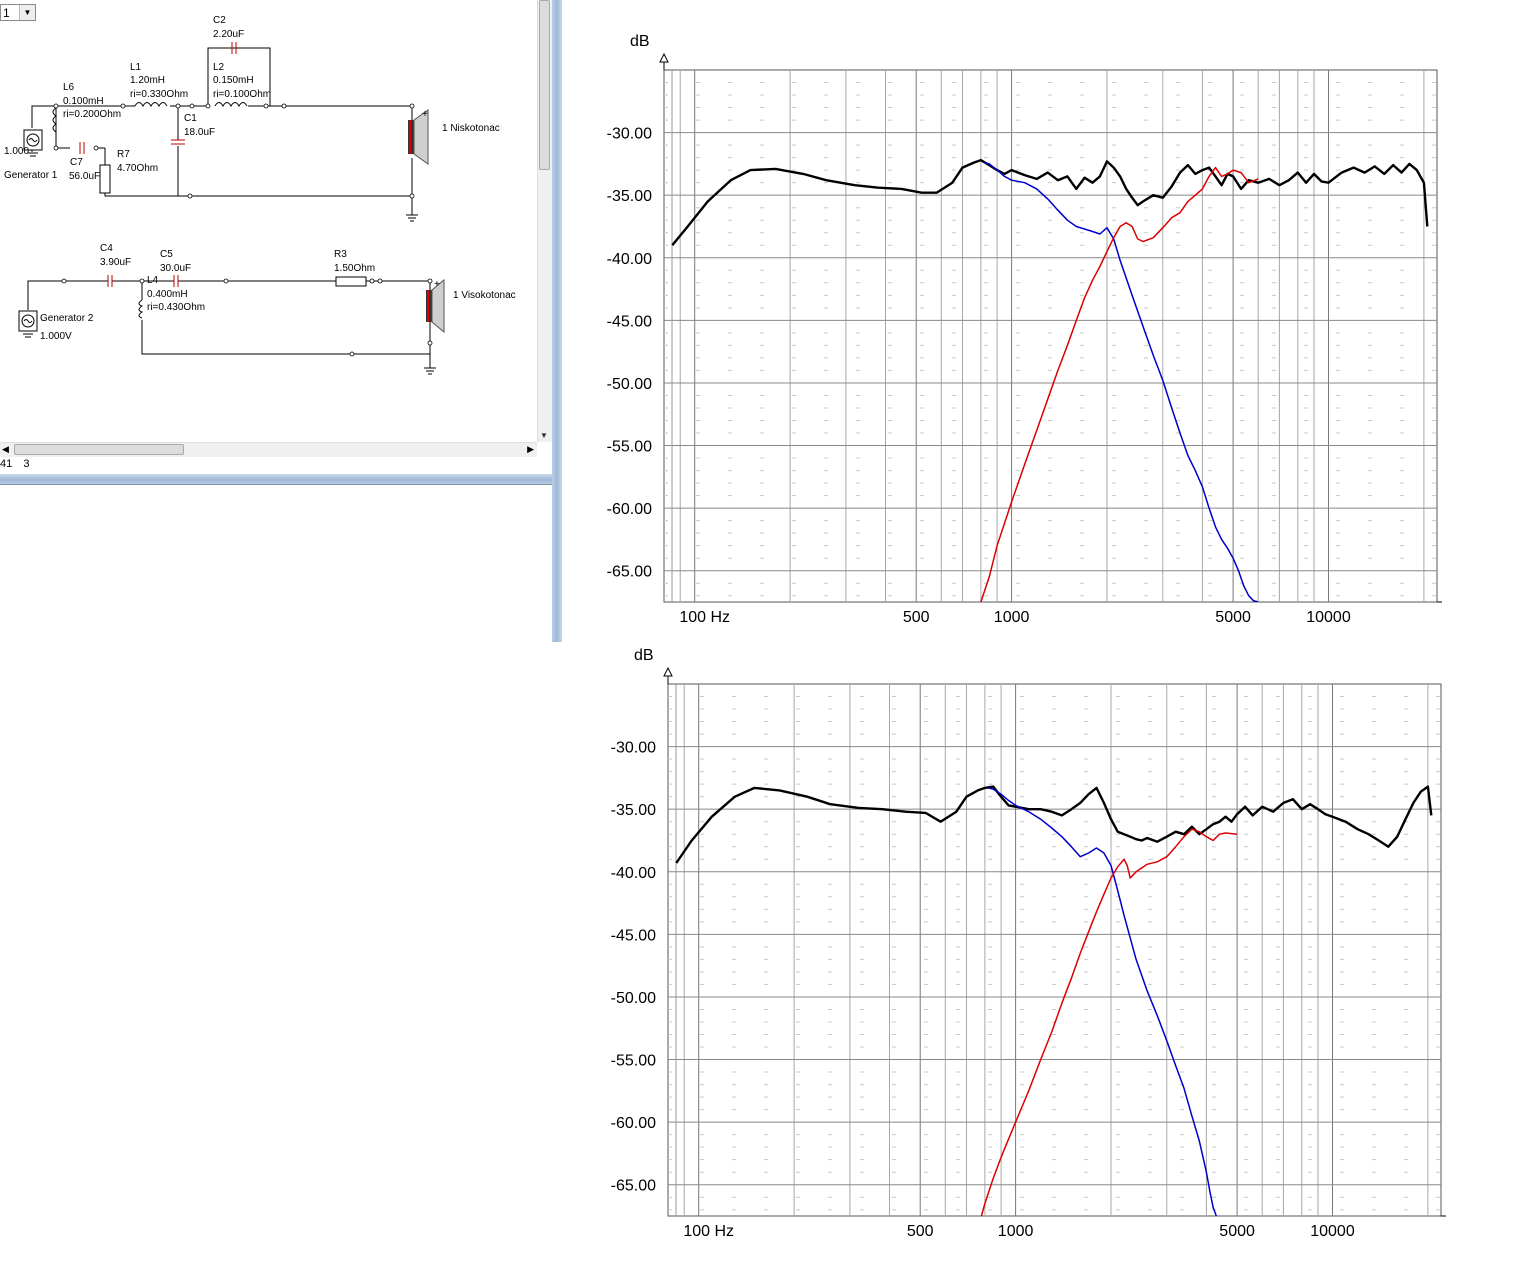 The width and height of the screenshot is (1526, 1280). What do you see at coordinates (544, 435) in the screenshot?
I see `scroll-down-icon: ▼` at bounding box center [544, 435].